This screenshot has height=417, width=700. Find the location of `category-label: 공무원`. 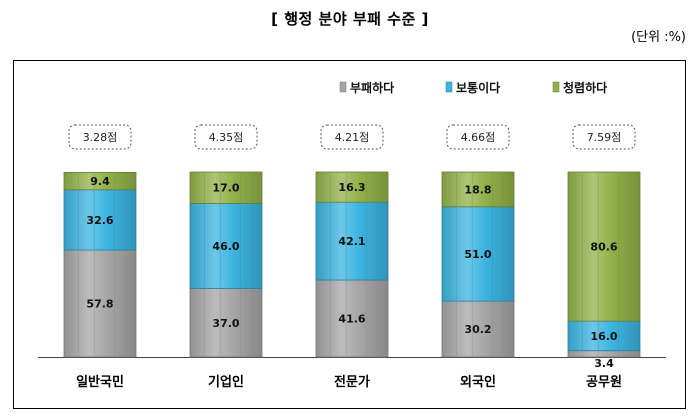

category-label: 공무원 is located at coordinates (604, 382).